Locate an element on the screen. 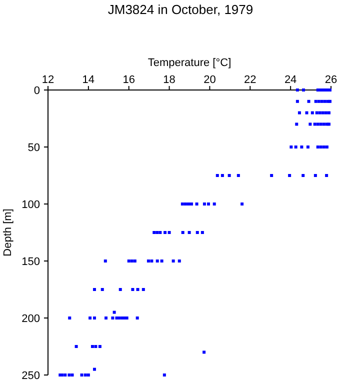 The height and width of the screenshot is (384, 341). chart-title: JM3824 in October, 1979 is located at coordinates (181, 9).